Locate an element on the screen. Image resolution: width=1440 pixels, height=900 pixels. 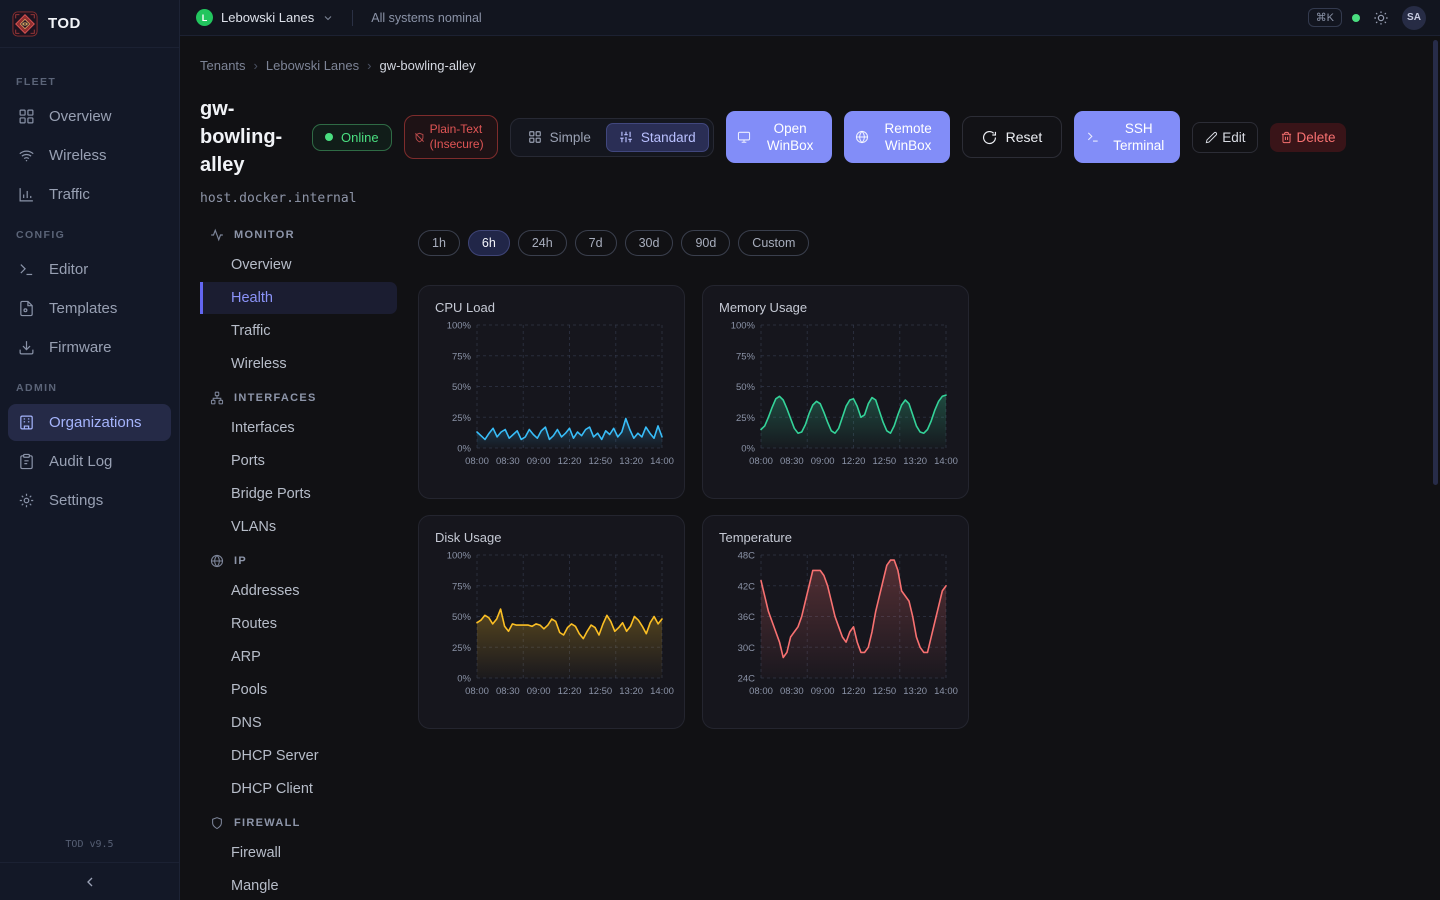
time-range-1h: 1h is located at coordinates (439, 243).